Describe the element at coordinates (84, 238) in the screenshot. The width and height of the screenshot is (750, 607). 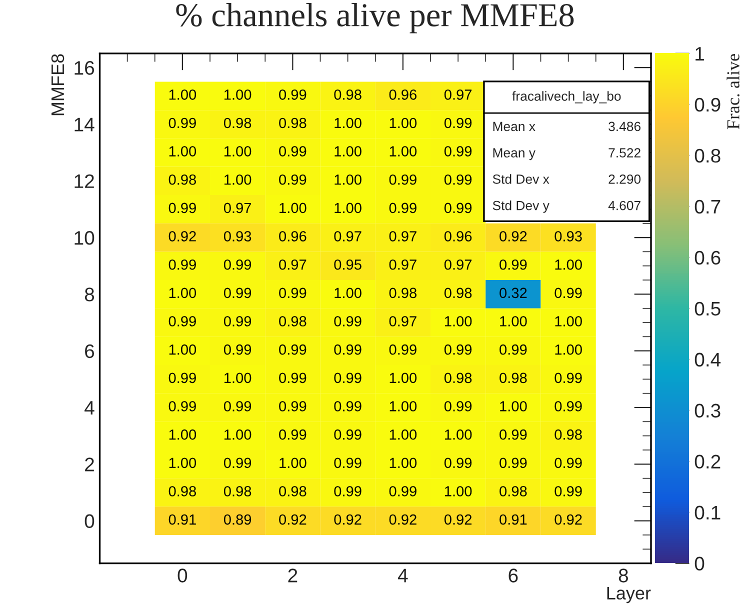
I see `y-tick-label: 10` at that location.